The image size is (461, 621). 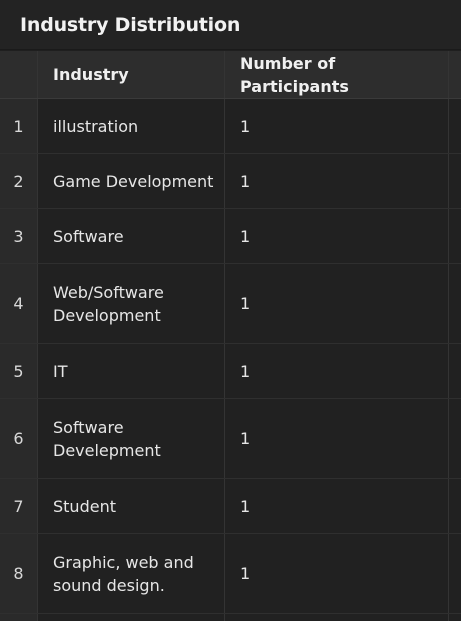 What do you see at coordinates (19, 181) in the screenshot?
I see `row-index: 2` at bounding box center [19, 181].